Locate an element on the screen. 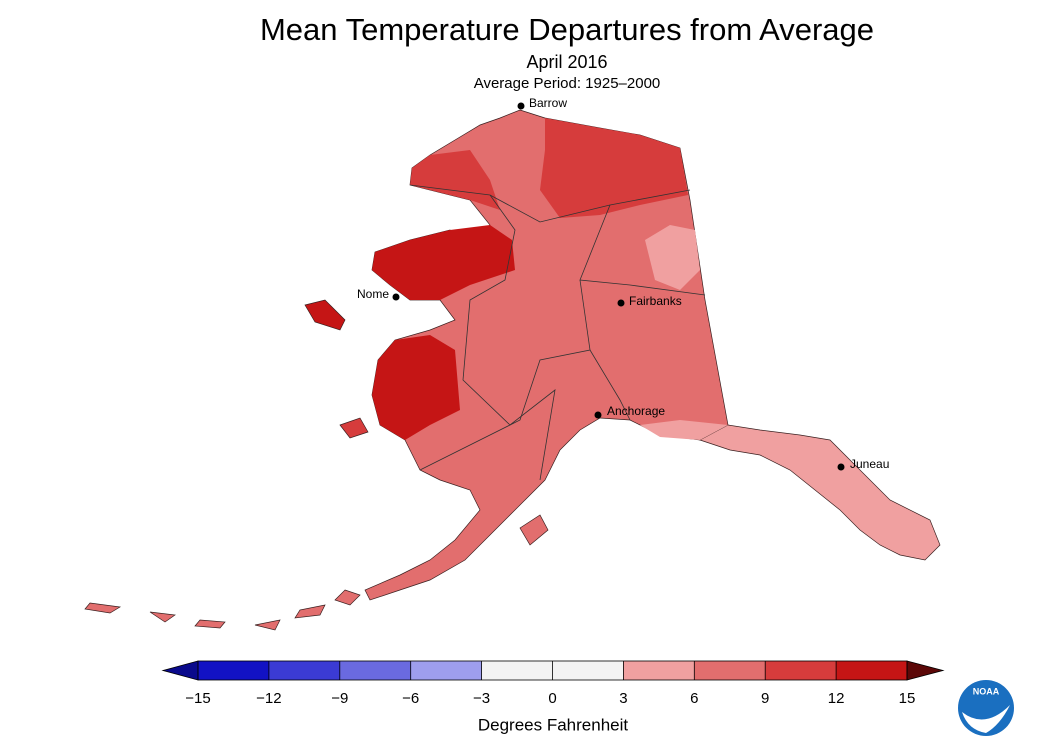 Image resolution: width=1052 pixels, height=743 pixels. tick-label: −15 is located at coordinates (197, 698).